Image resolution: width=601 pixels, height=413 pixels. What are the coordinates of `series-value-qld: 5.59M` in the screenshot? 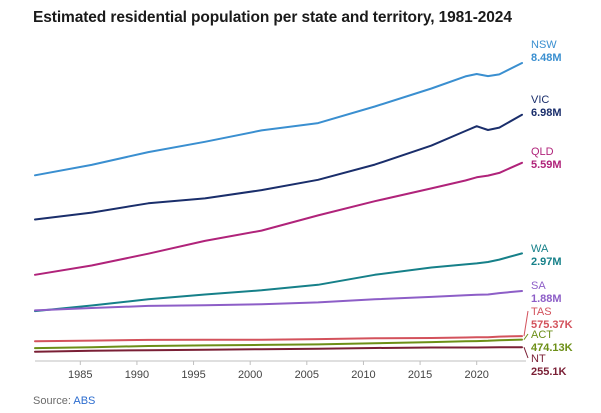 It's located at (546, 165).